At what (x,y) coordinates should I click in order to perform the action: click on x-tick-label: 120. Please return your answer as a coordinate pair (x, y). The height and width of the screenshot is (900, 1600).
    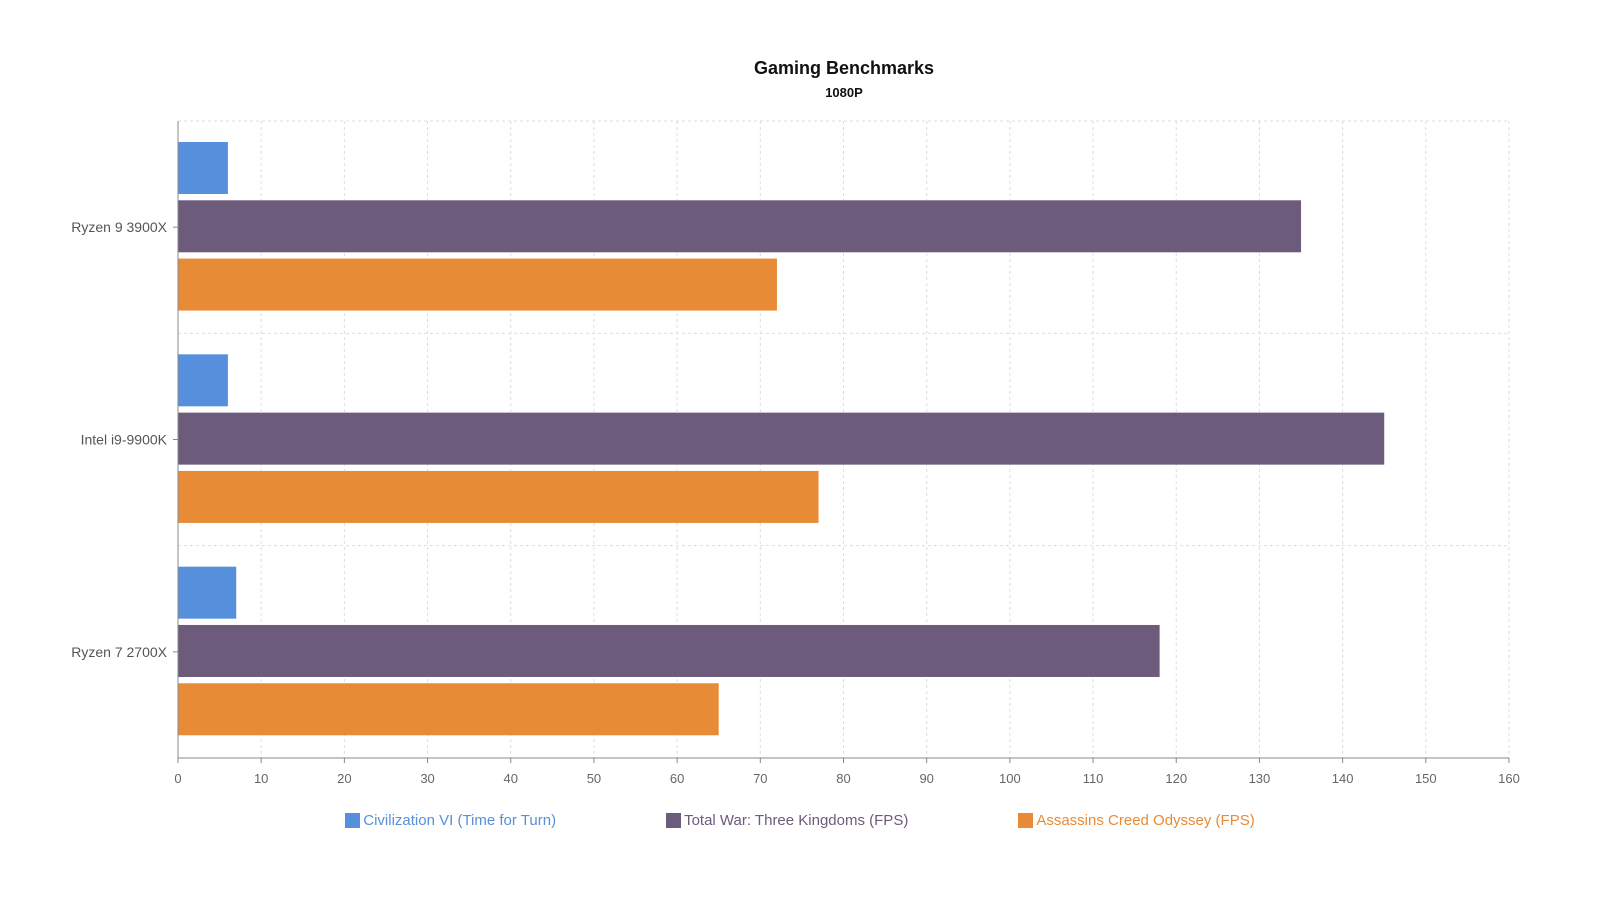
    Looking at the image, I should click on (1176, 778).